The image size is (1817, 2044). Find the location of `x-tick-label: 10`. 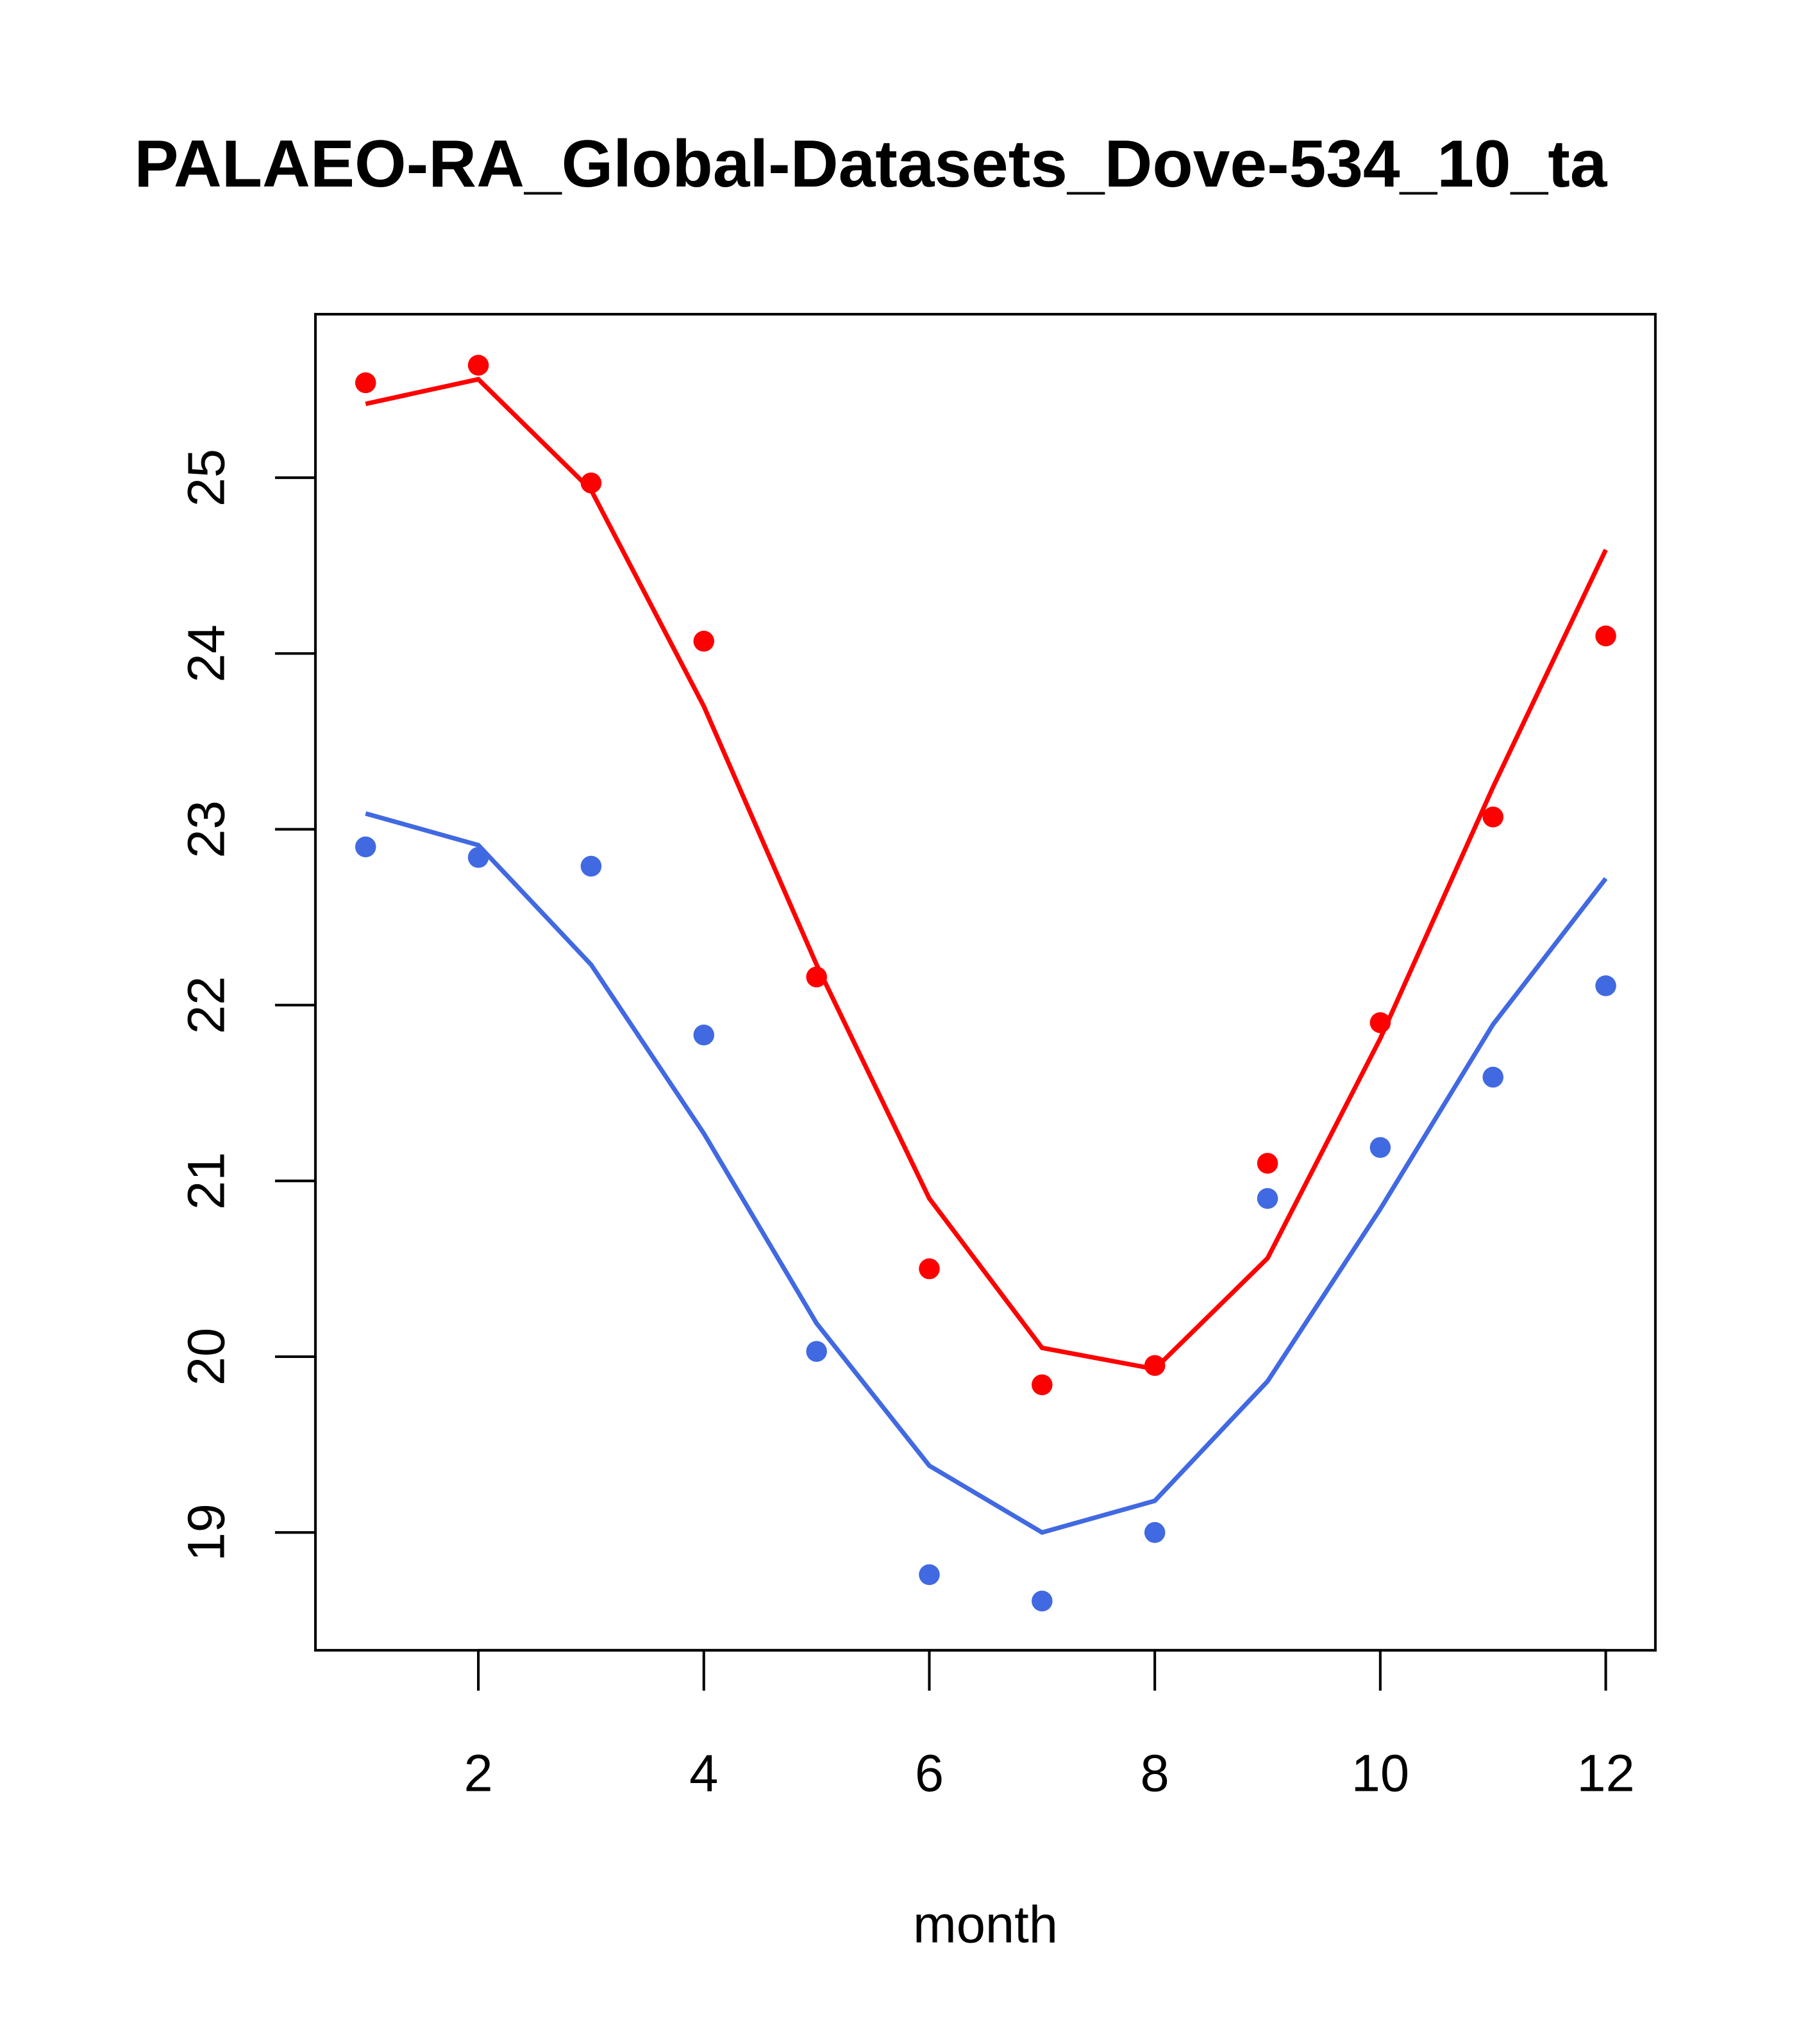

x-tick-label: 10 is located at coordinates (1381, 1773).